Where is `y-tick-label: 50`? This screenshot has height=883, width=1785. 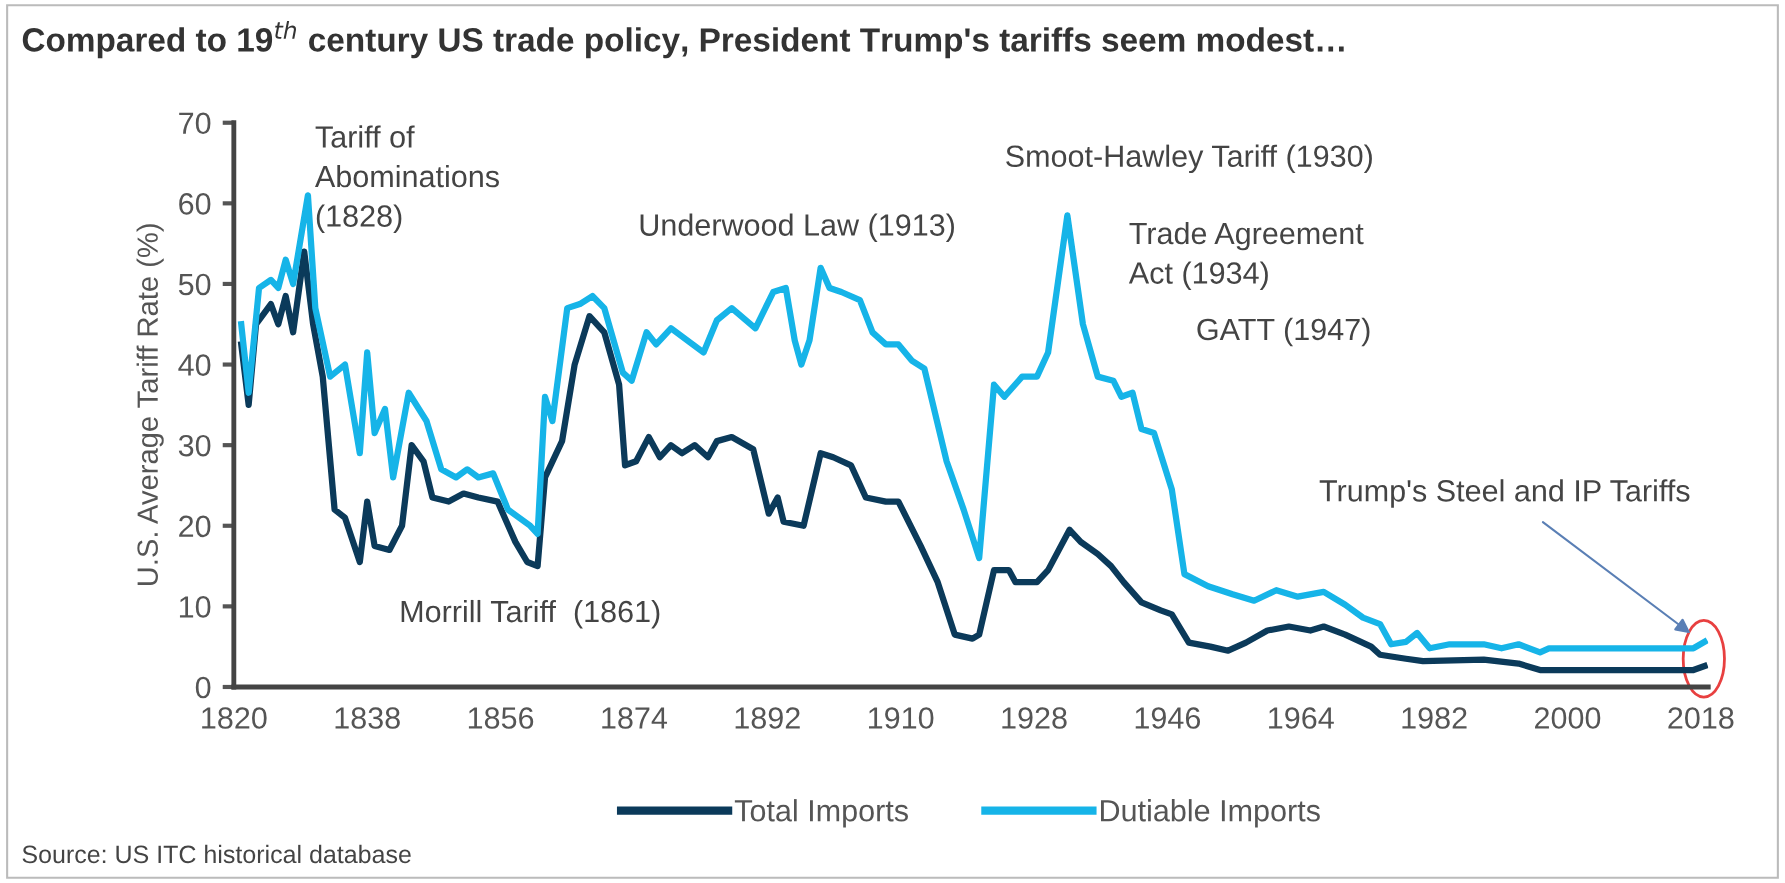 y-tick-label: 50 is located at coordinates (194, 284).